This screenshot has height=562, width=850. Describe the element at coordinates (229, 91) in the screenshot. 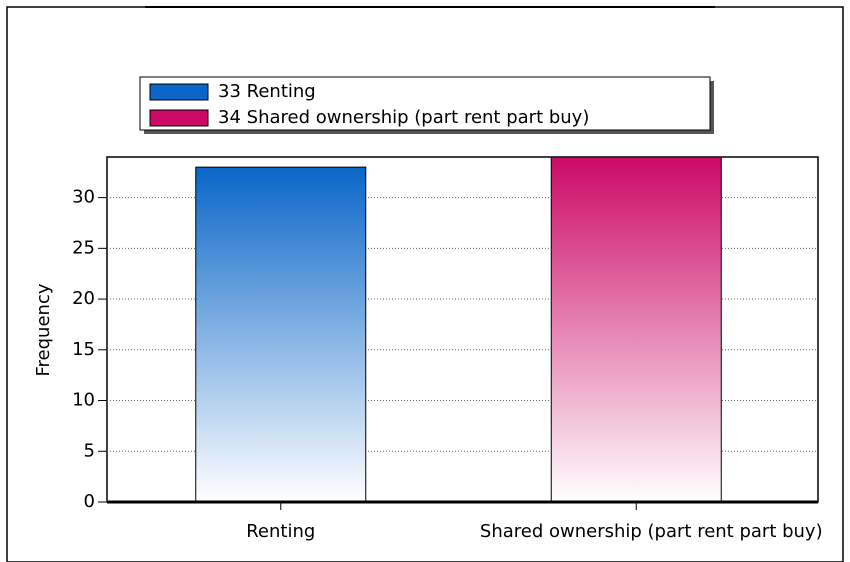

I see `legend-count: 33` at that location.